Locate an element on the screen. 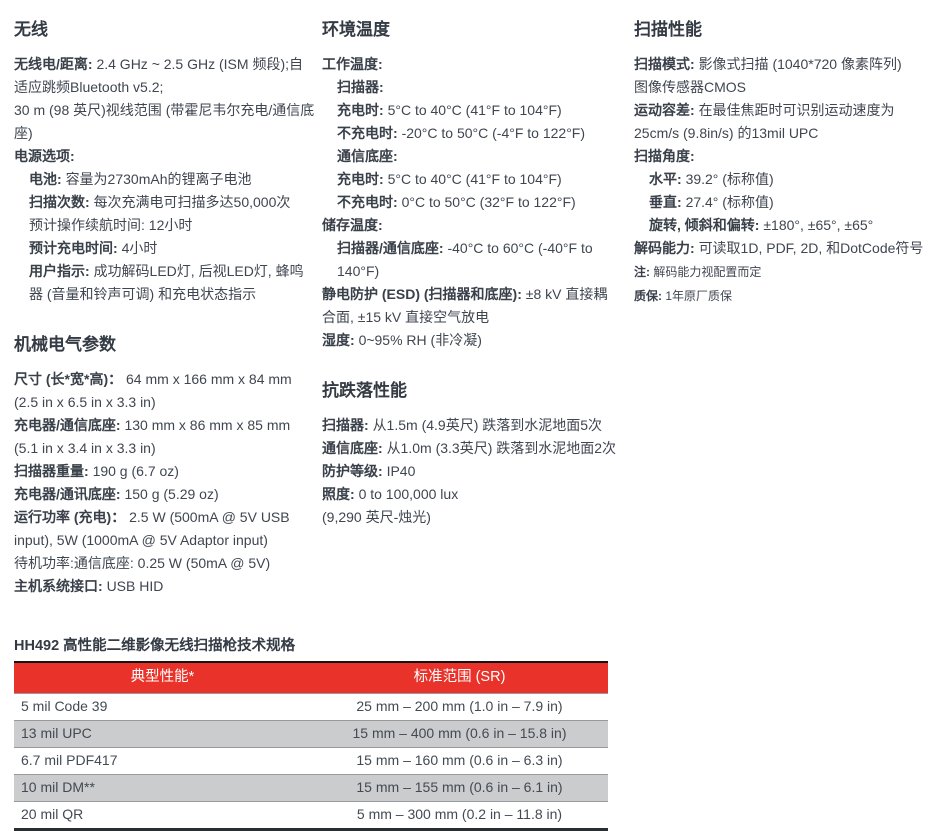 The width and height of the screenshot is (936, 831). range-table-title: HH492 高性能二维影像无线扫描枪技术规格 is located at coordinates (155, 646).